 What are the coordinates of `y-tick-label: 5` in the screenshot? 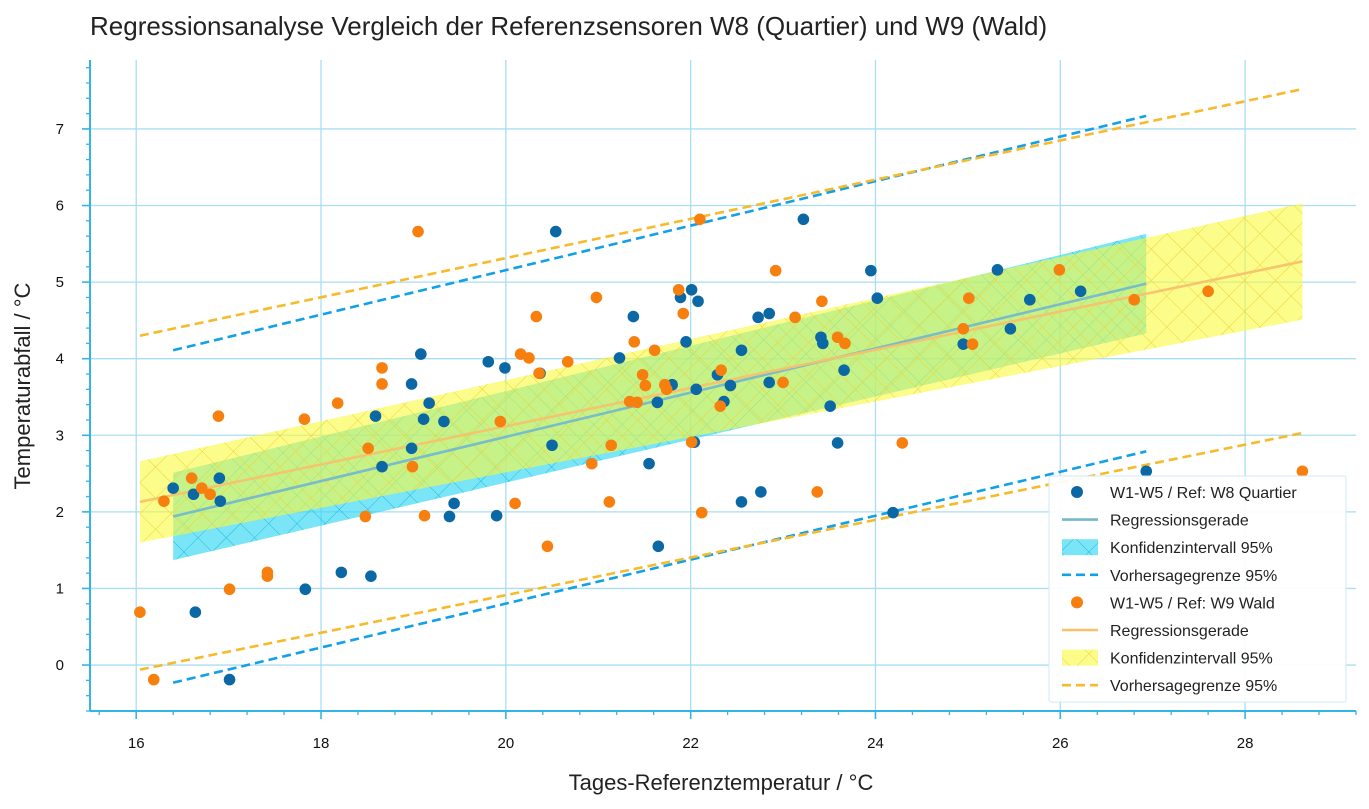 It's located at (60, 282).